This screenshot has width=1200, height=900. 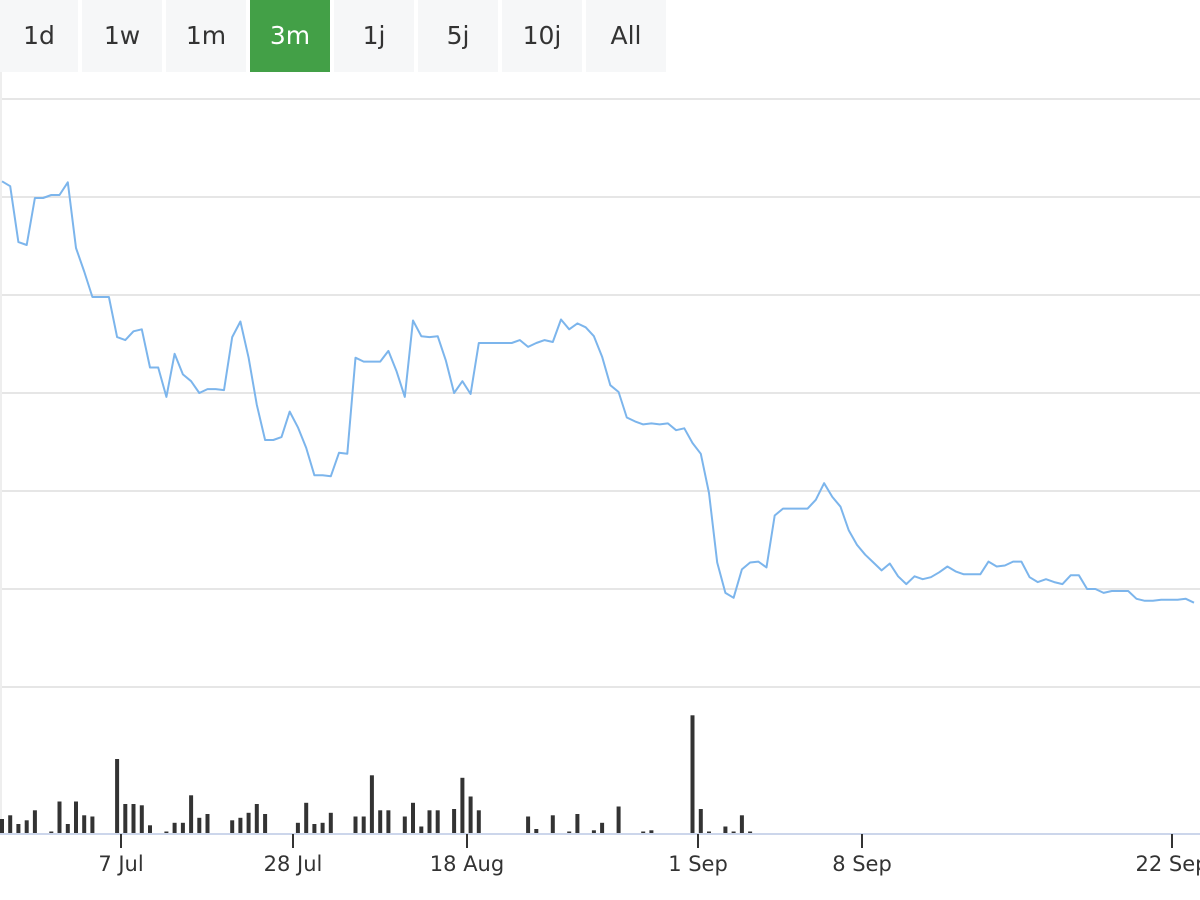 What do you see at coordinates (374, 36) in the screenshot?
I see `range-button-1j: 1j` at bounding box center [374, 36].